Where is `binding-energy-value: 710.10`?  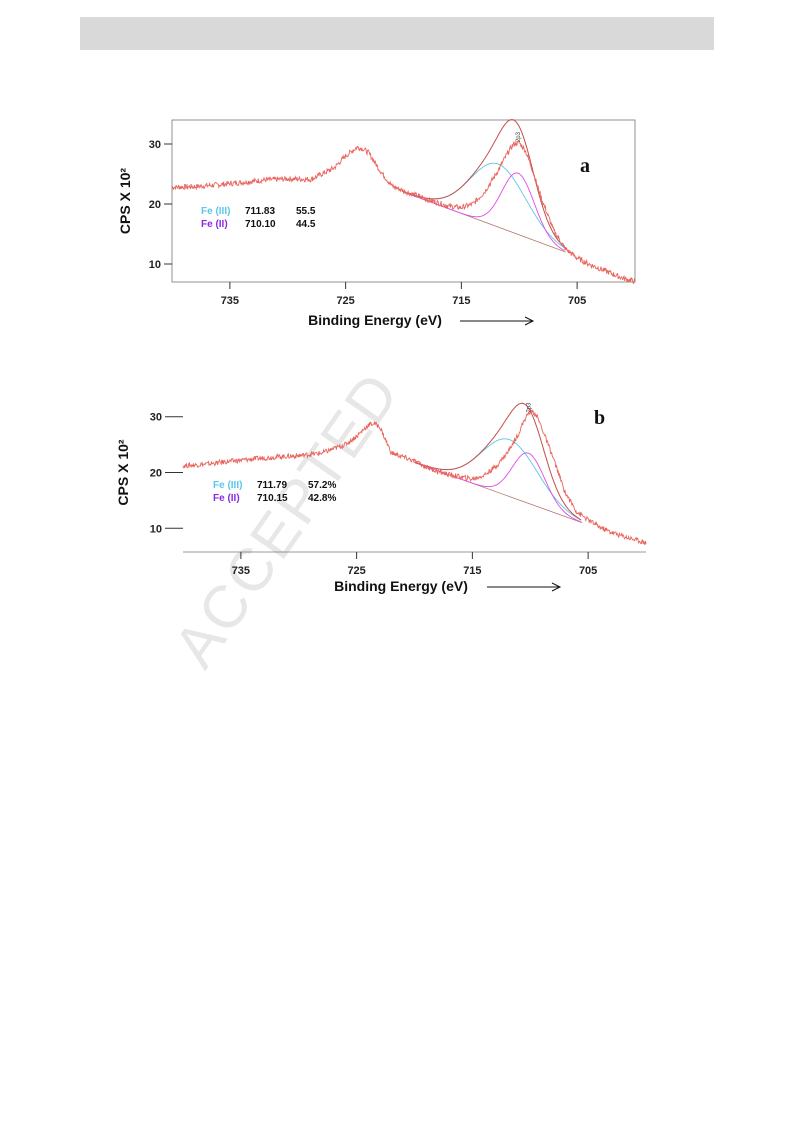 binding-energy-value: 710.10 is located at coordinates (260, 224).